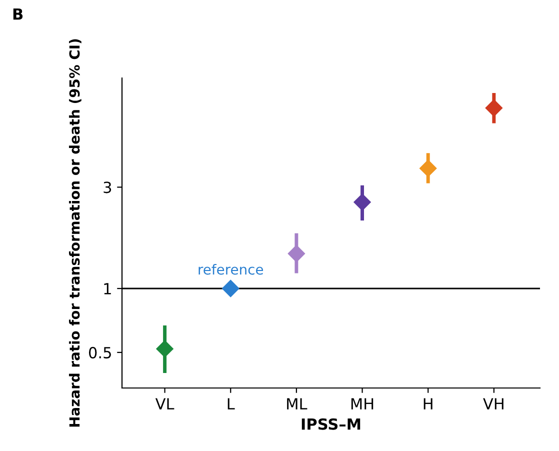 The width and height of the screenshot is (559, 451). What do you see at coordinates (107, 288) in the screenshot?
I see `y-tick-label: 1` at bounding box center [107, 288].